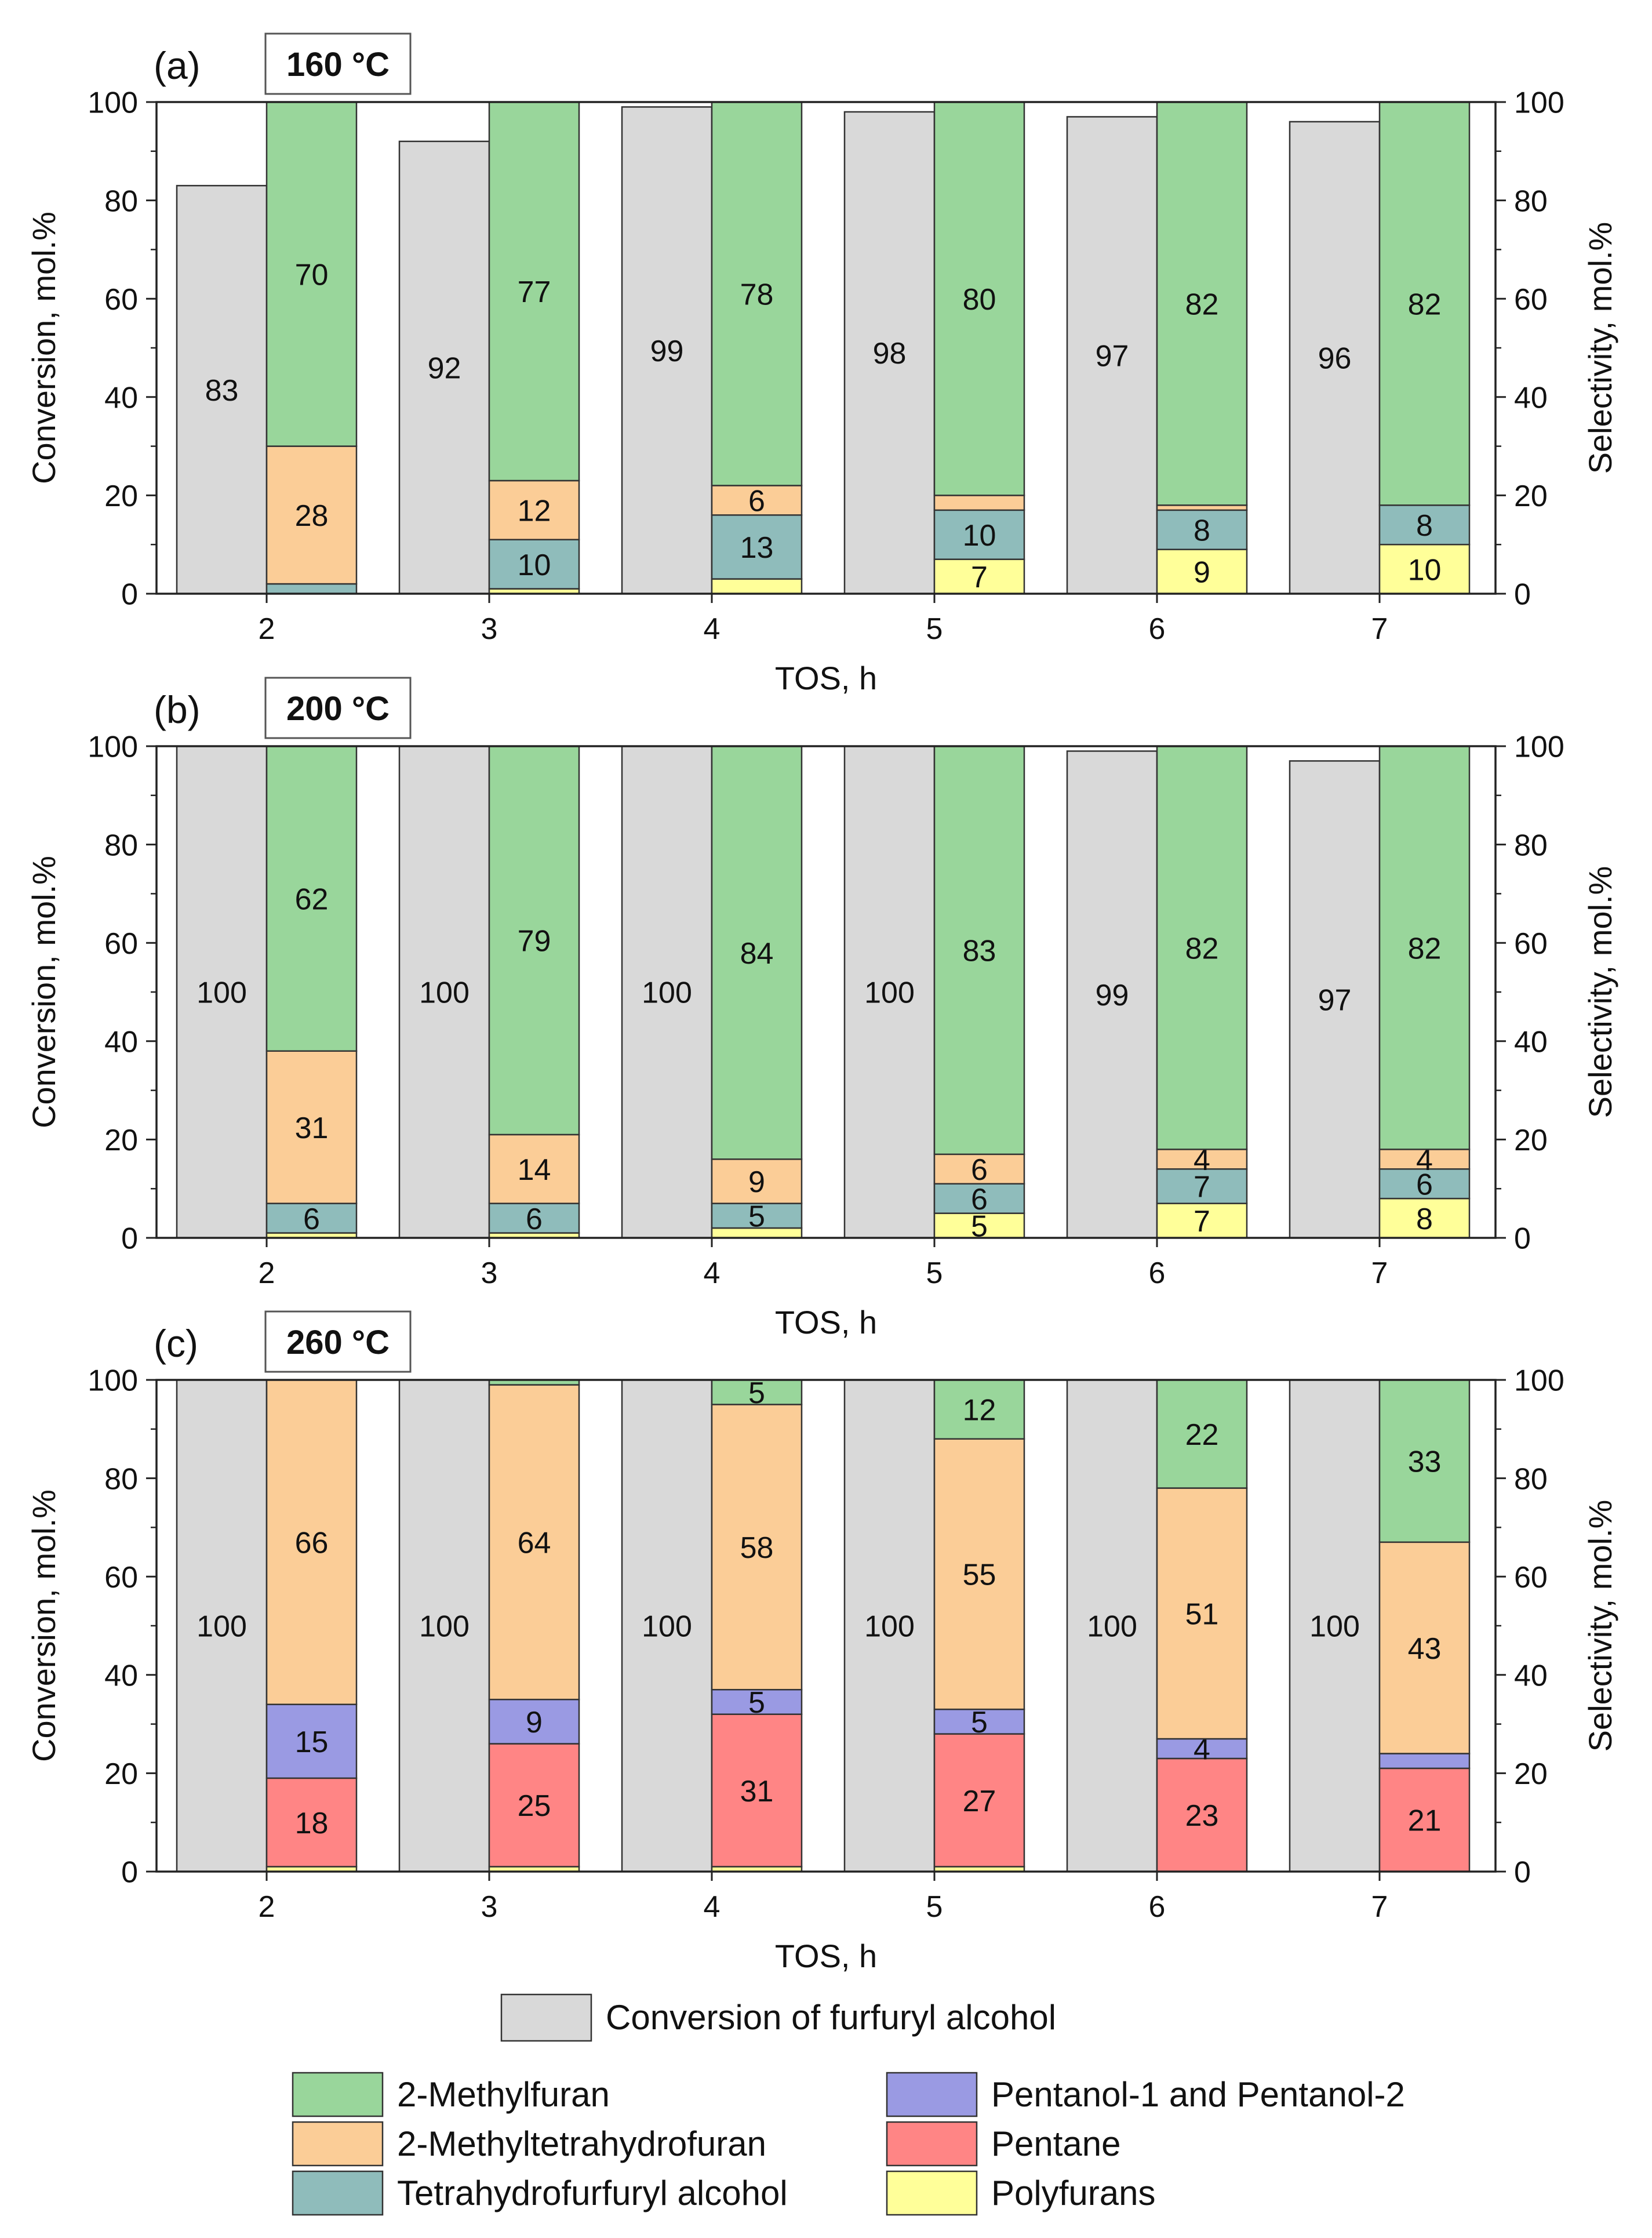 The width and height of the screenshot is (1652, 2238). I want to click on selectivity-value-label: 25, so click(534, 1806).